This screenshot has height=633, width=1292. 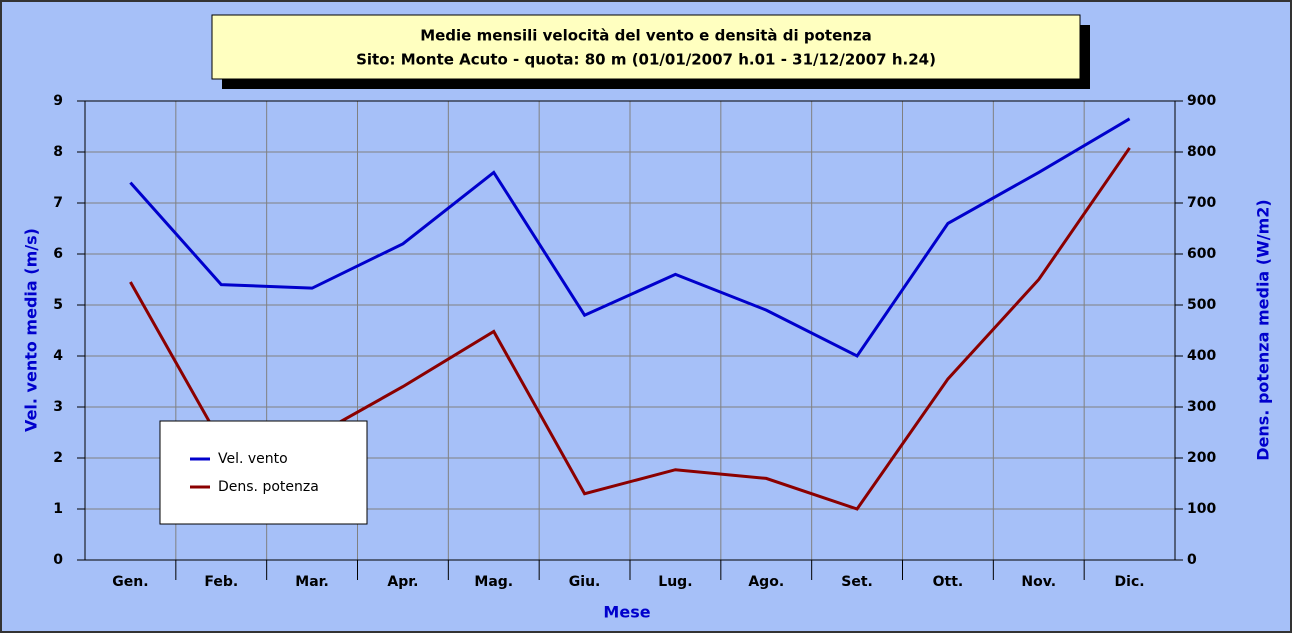 What do you see at coordinates (1201, 152) in the screenshot?
I see `y2-tick-label: 800` at bounding box center [1201, 152].